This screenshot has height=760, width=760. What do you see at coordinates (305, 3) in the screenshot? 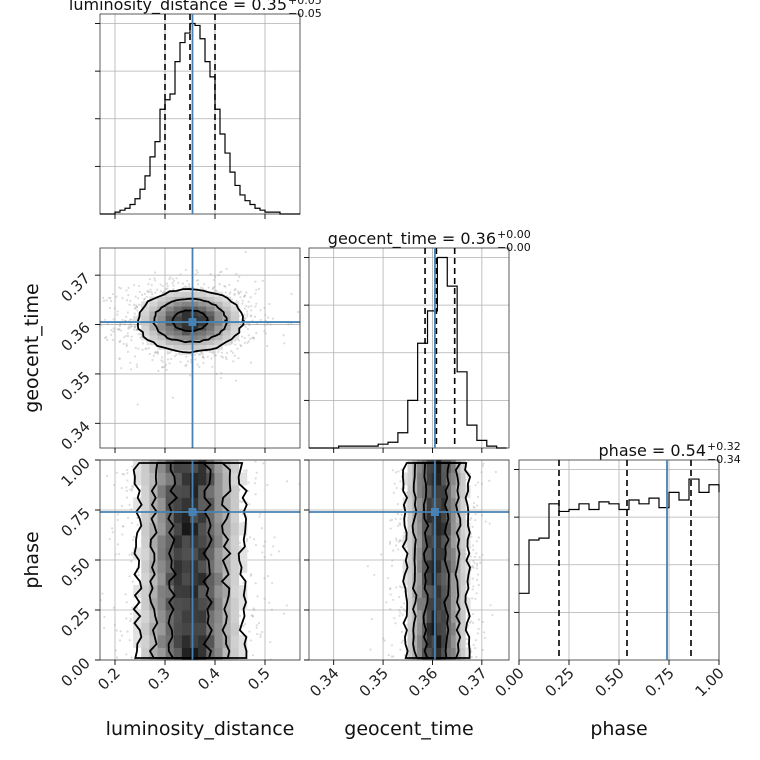
I see `title-plus: +0.05` at bounding box center [305, 3].